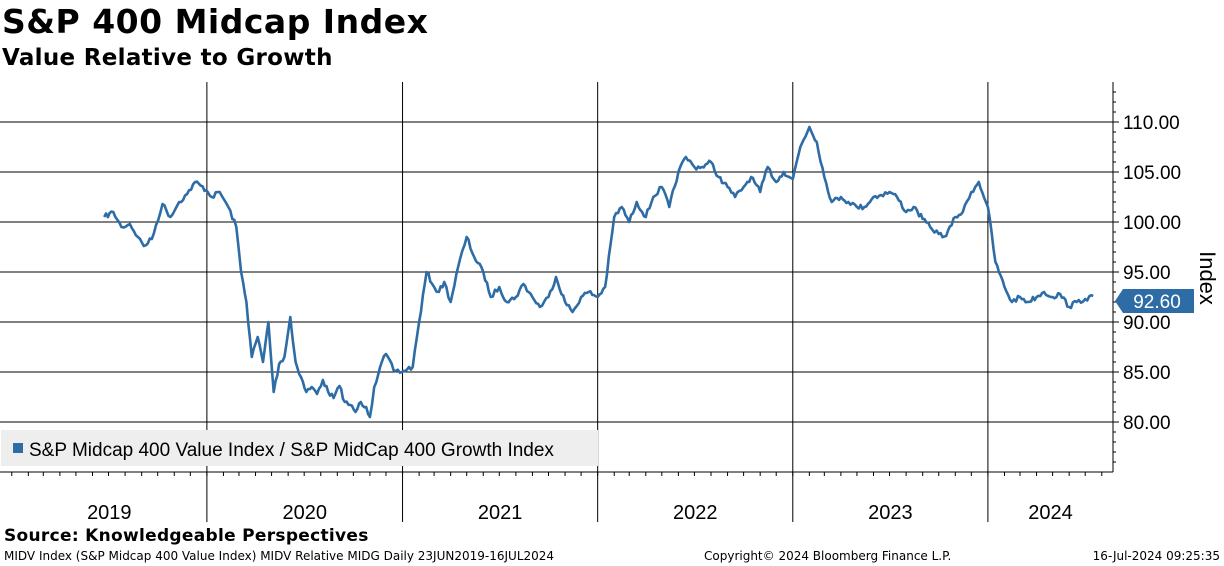 Image resolution: width=1224 pixels, height=566 pixels. Describe the element at coordinates (1157, 302) in the screenshot. I see `last-value-text: 92.60` at that location.